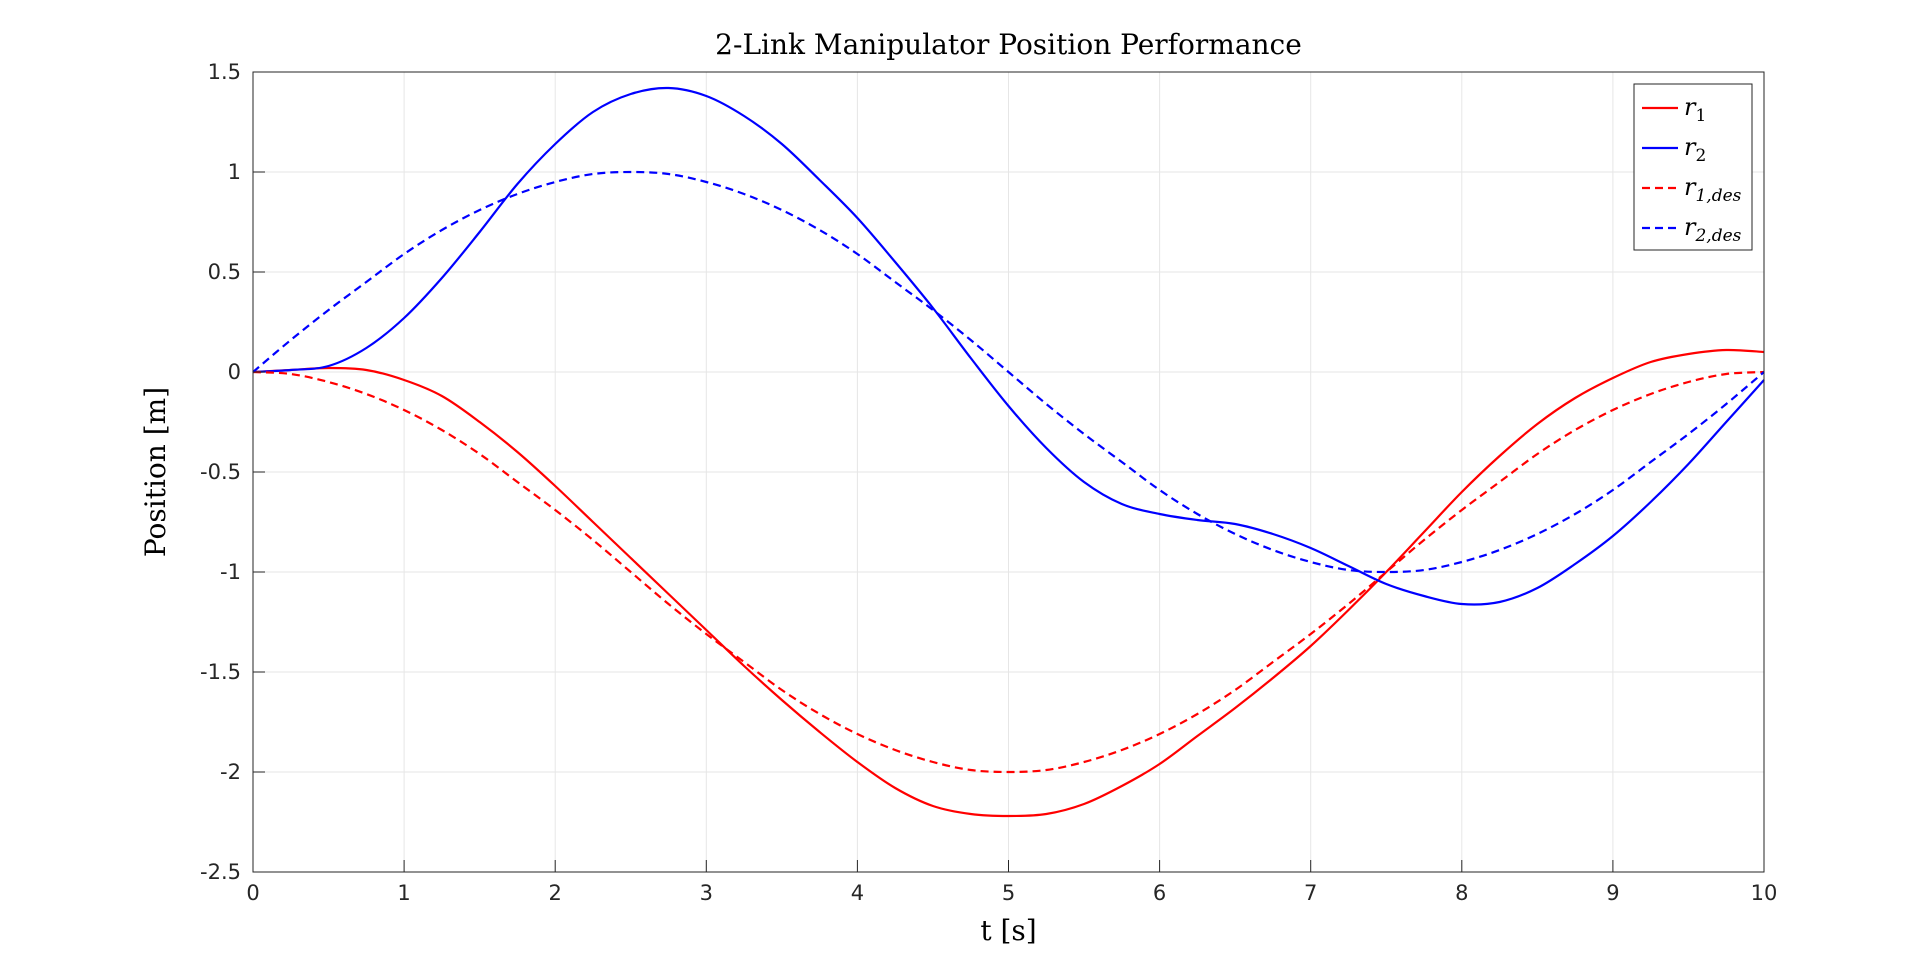  What do you see at coordinates (230, 572) in the screenshot?
I see `y-tick-label: -1` at bounding box center [230, 572].